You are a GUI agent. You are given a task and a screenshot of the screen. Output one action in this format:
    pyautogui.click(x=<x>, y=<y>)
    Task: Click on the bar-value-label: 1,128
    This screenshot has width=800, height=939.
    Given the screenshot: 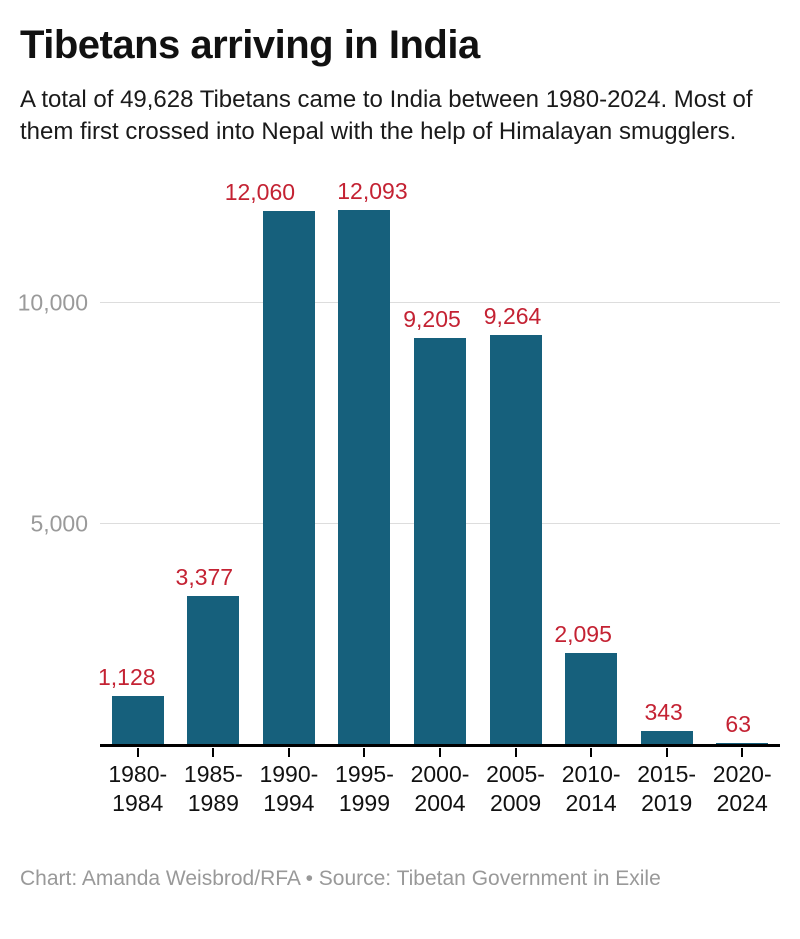 What is the action you would take?
    pyautogui.click(x=126, y=677)
    